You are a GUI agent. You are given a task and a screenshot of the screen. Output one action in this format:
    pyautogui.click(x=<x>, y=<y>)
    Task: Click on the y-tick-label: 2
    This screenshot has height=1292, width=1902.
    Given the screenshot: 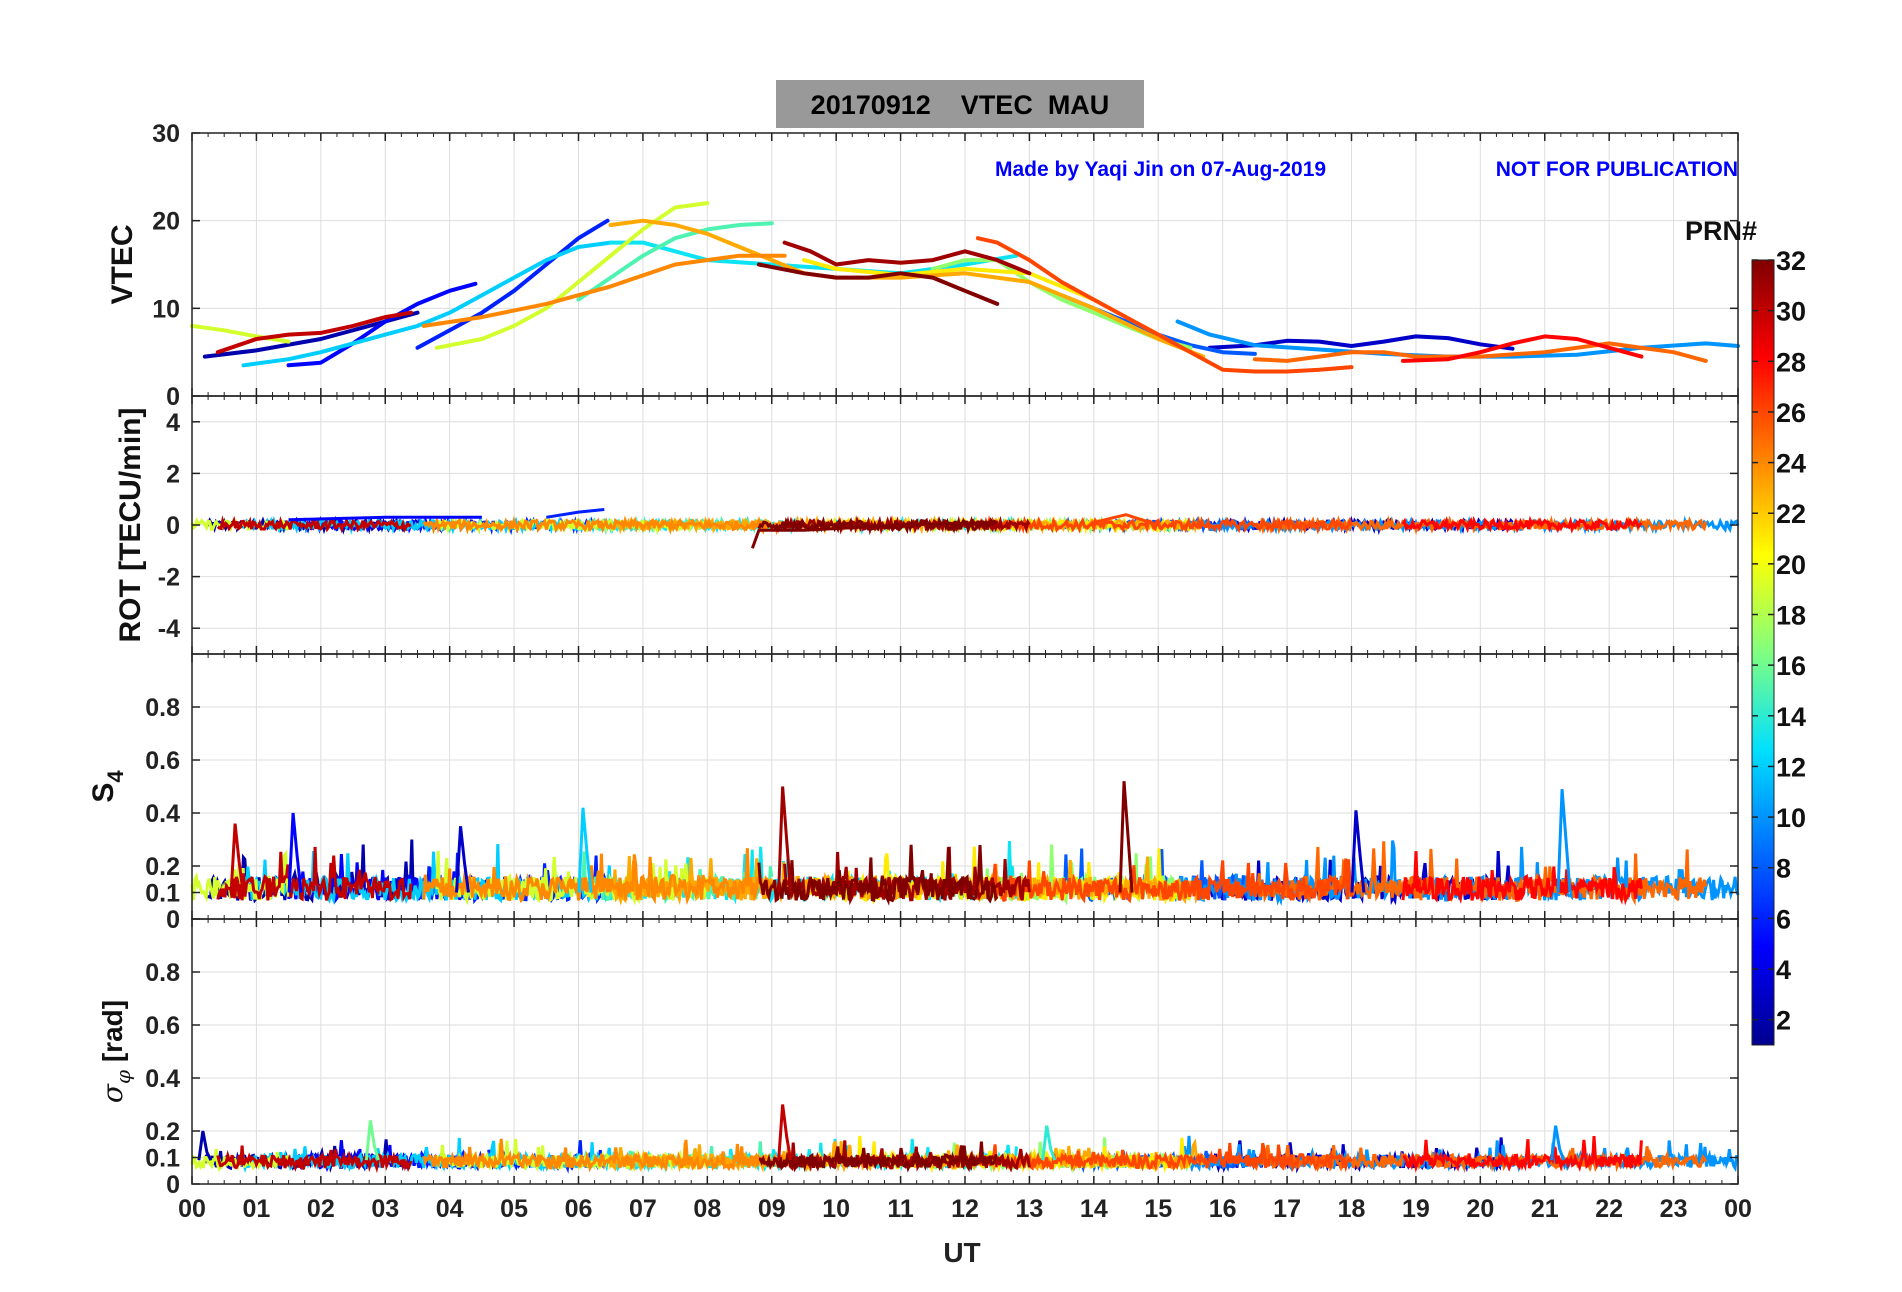 What is the action you would take?
    pyautogui.click(x=173, y=474)
    